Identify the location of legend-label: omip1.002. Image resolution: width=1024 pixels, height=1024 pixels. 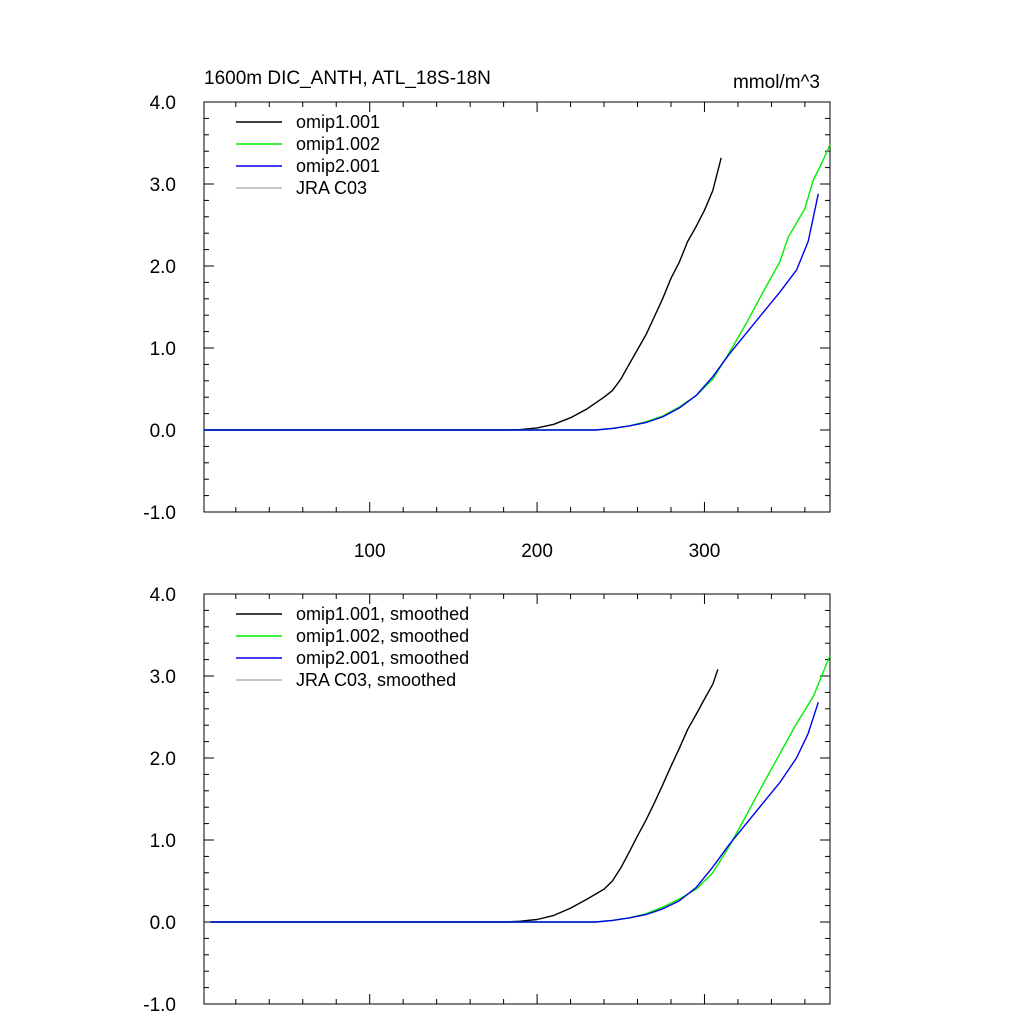
(338, 144).